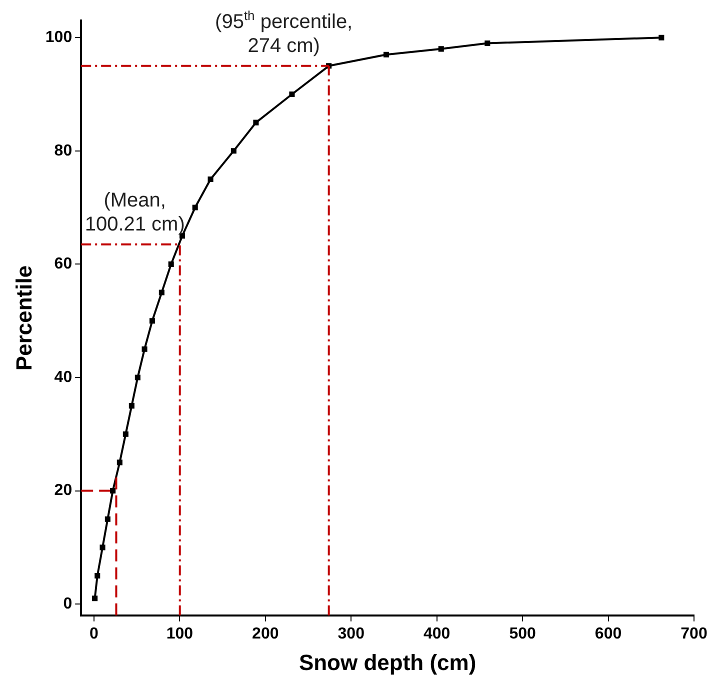  Describe the element at coordinates (94, 633) in the screenshot. I see `x-tick-label: 0` at that location.